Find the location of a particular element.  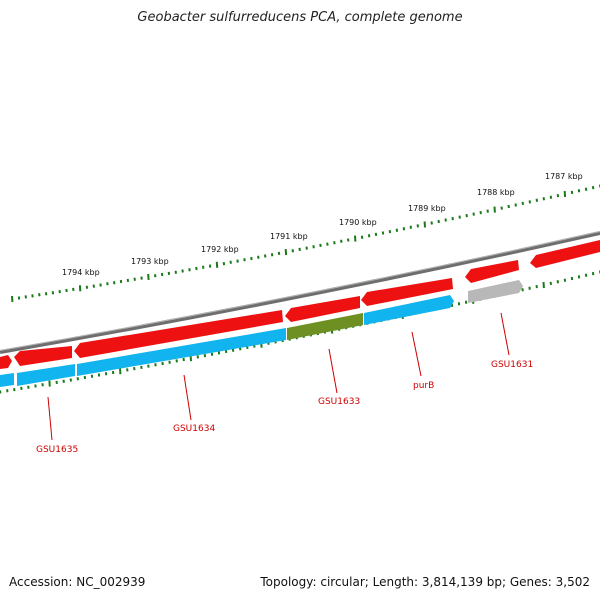

gene-label-gsu1634: GSU1634 is located at coordinates (194, 429).